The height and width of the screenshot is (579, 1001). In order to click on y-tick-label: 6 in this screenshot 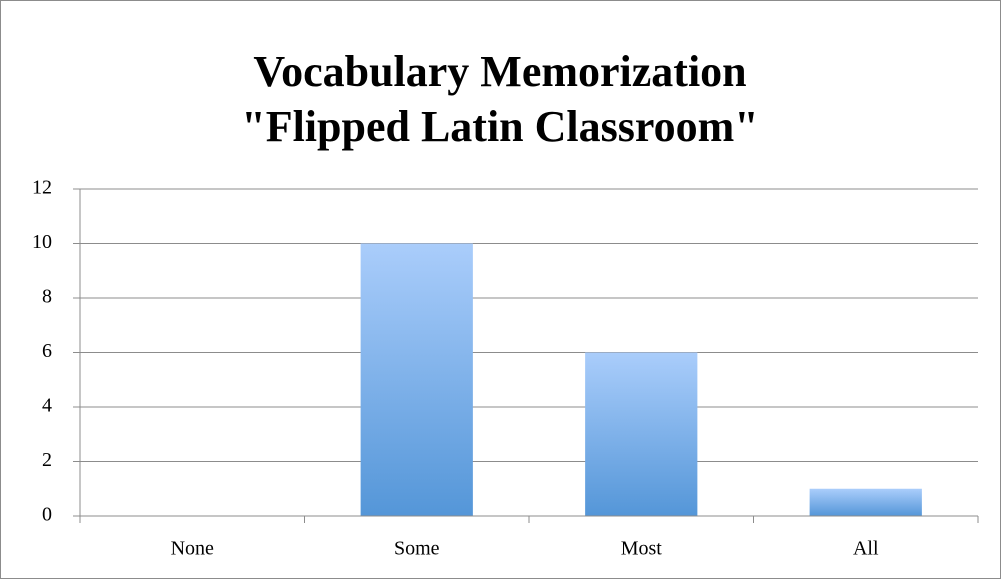, I will do `click(47, 351)`.